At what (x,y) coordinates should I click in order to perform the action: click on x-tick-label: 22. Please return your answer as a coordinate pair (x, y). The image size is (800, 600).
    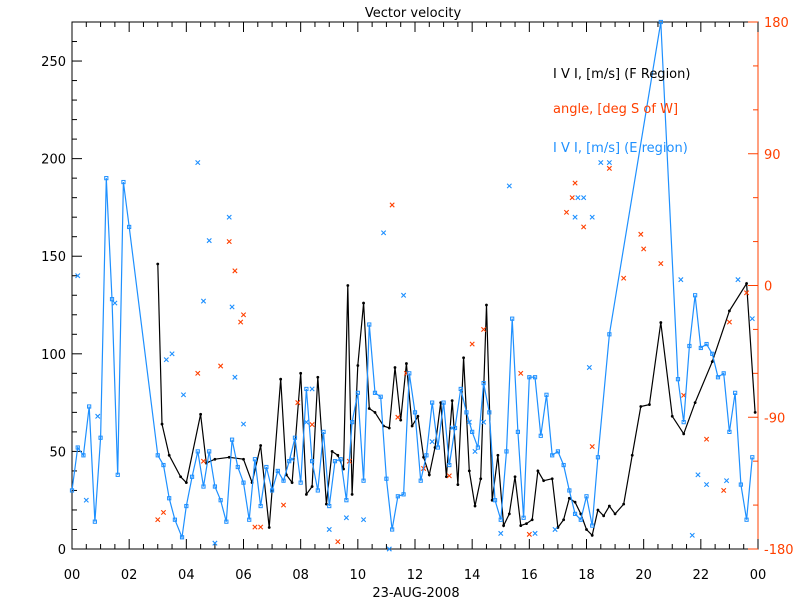
    Looking at the image, I should click on (701, 575).